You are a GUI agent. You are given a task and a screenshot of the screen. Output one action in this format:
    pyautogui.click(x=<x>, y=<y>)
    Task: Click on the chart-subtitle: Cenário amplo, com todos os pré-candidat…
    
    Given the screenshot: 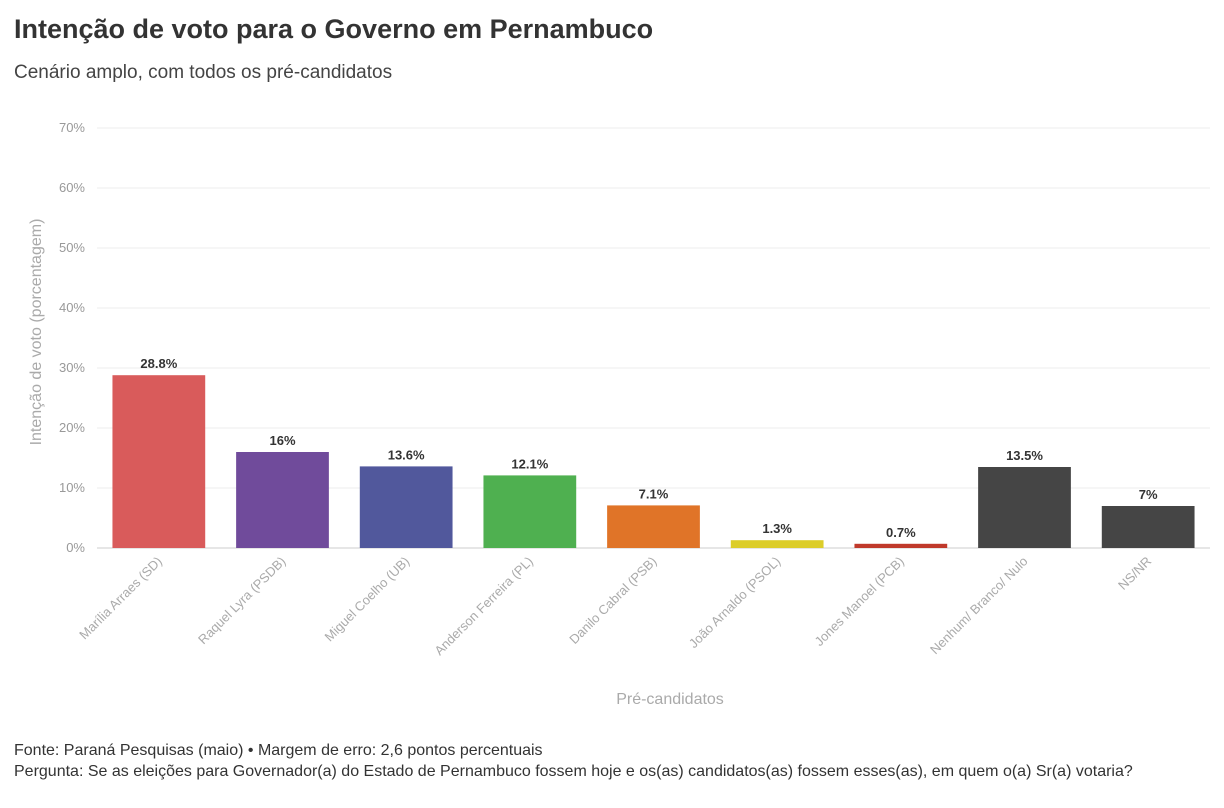 What is the action you would take?
    pyautogui.click(x=203, y=72)
    